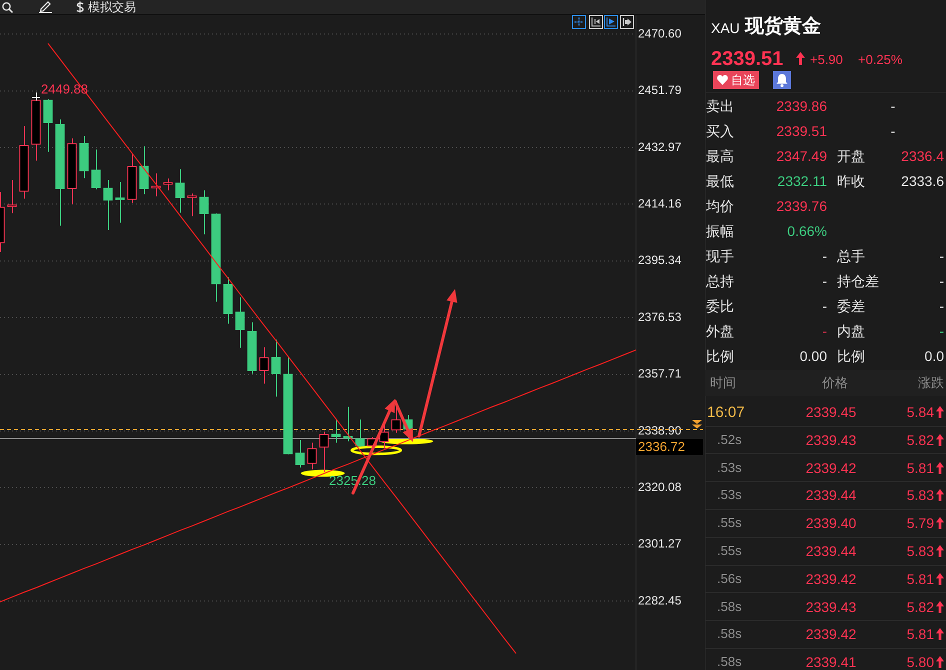 Image resolution: width=946 pixels, height=670 pixels. Describe the element at coordinates (660, 317) in the screenshot. I see `y-tick-label: 2376.53` at that location.